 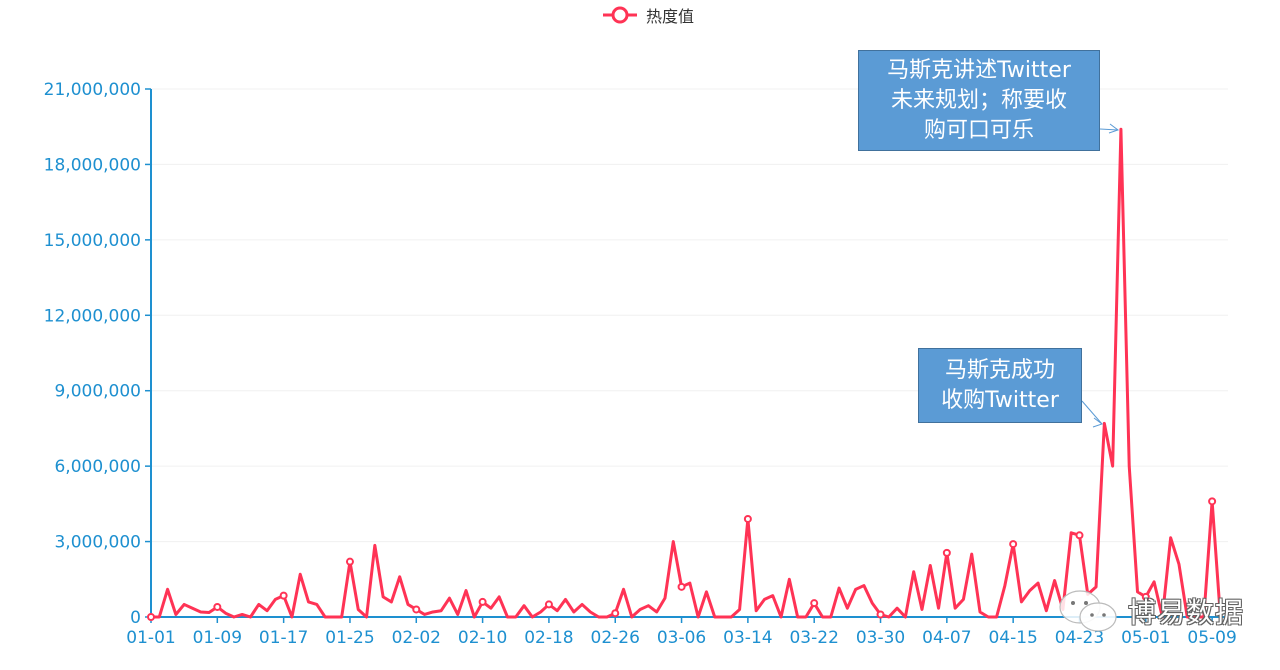 I want to click on x-tick-label: 02-26, so click(x=615, y=638).